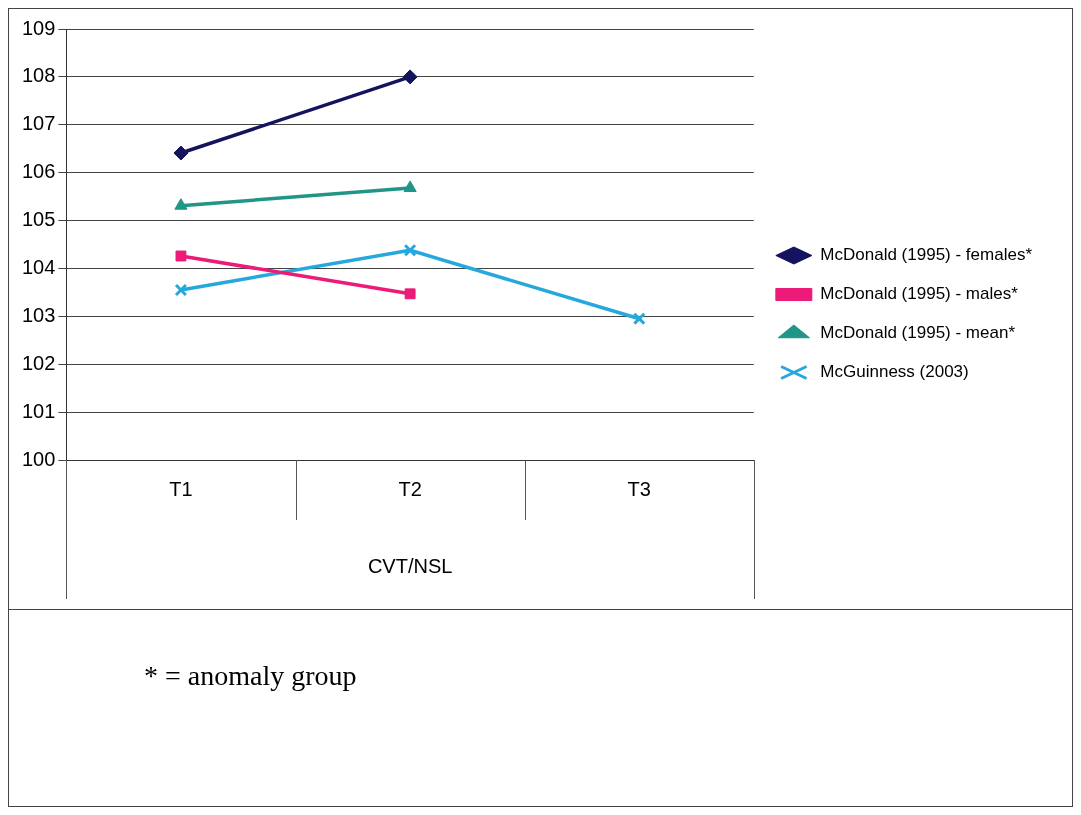  I want to click on y-tick-label: 101, so click(38, 410).